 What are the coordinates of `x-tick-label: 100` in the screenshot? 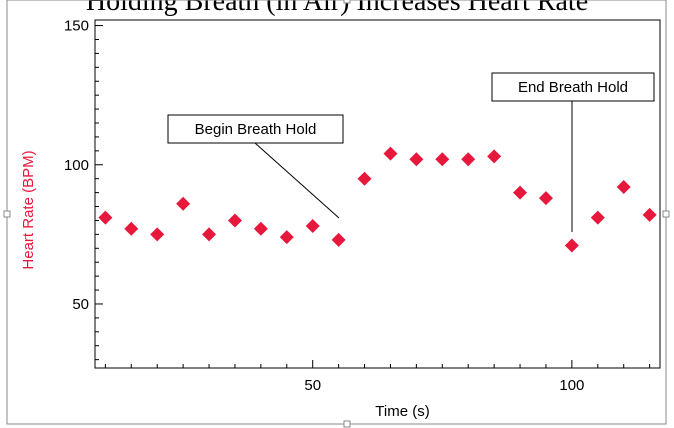 It's located at (571, 385).